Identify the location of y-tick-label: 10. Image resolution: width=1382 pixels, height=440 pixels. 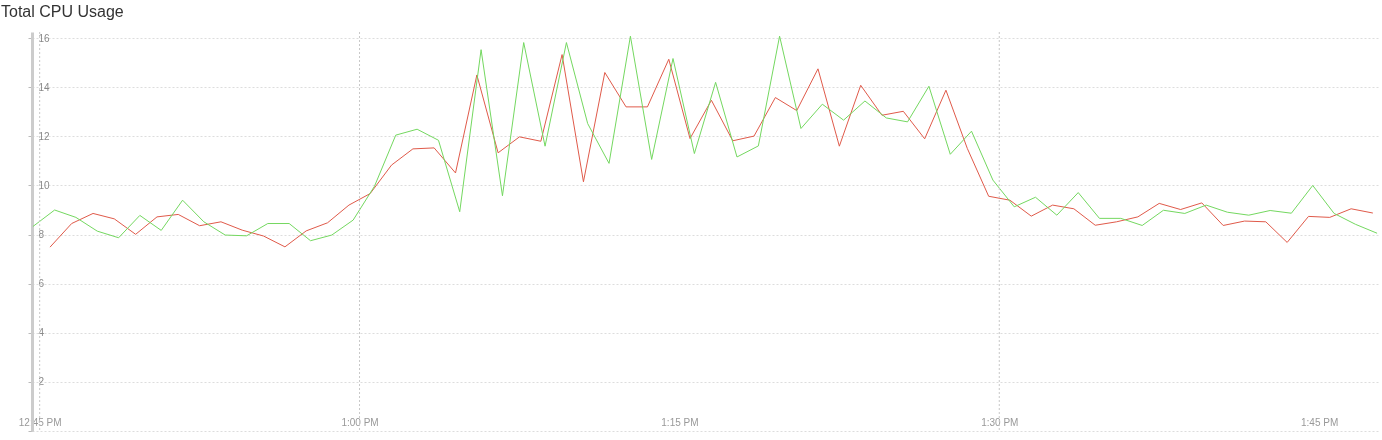
(44, 185).